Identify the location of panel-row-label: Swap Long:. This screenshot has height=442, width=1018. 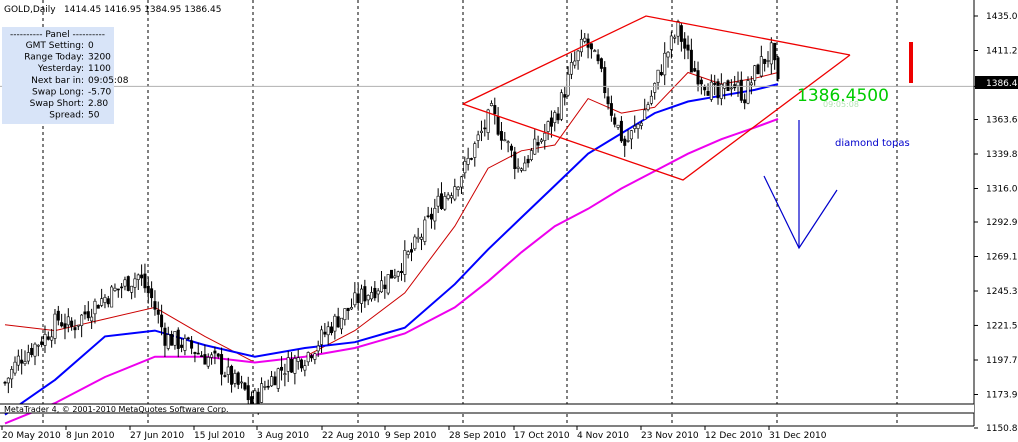
(58, 92).